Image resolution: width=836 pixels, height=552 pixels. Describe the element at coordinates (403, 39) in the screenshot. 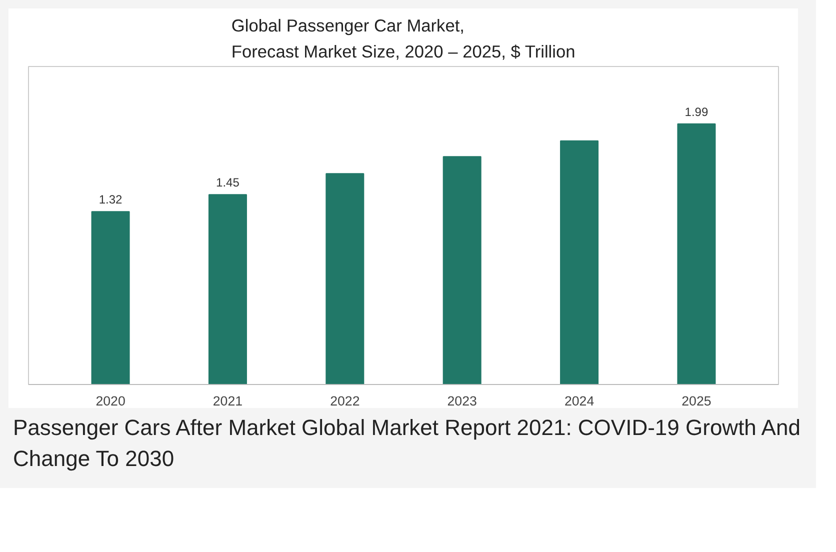

I see `chart-title: Global Passenger Car Market, Forecast Market Size, 2020 – 2025, $ Trillion` at that location.